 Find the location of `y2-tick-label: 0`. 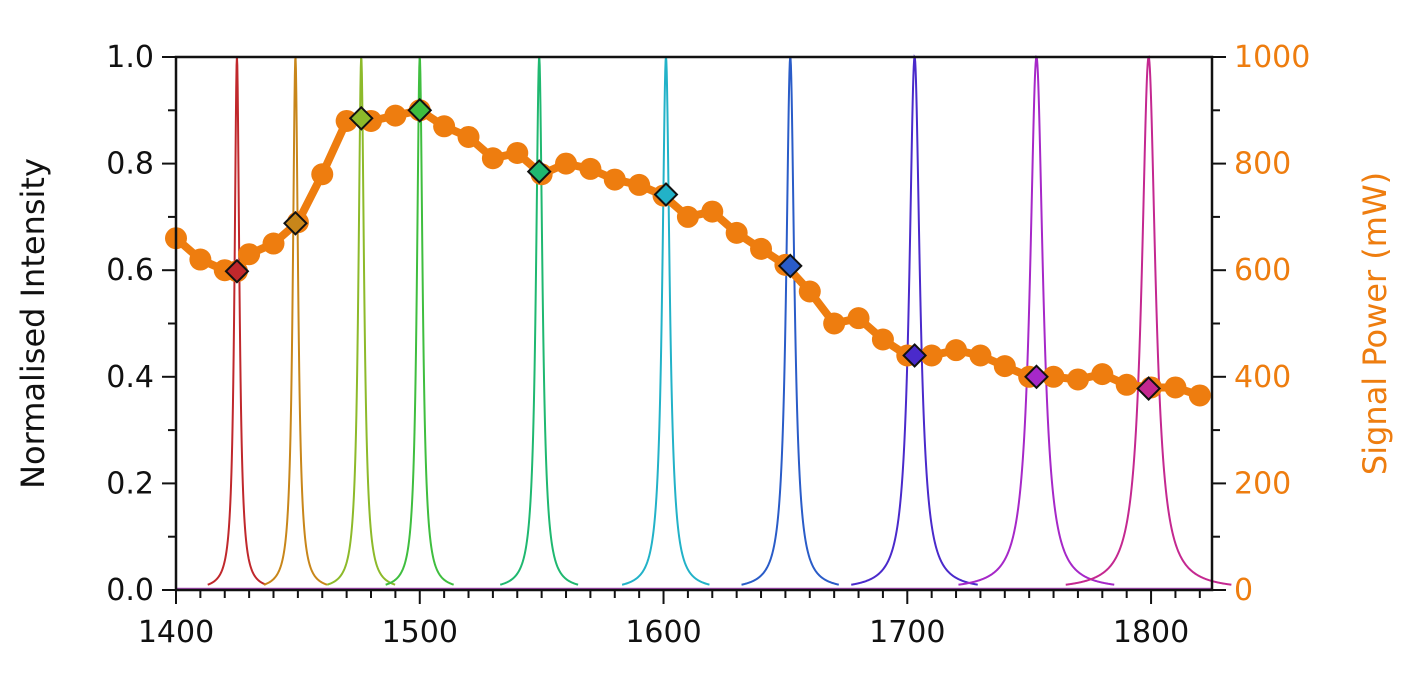

y2-tick-label: 0 is located at coordinates (1243, 590).